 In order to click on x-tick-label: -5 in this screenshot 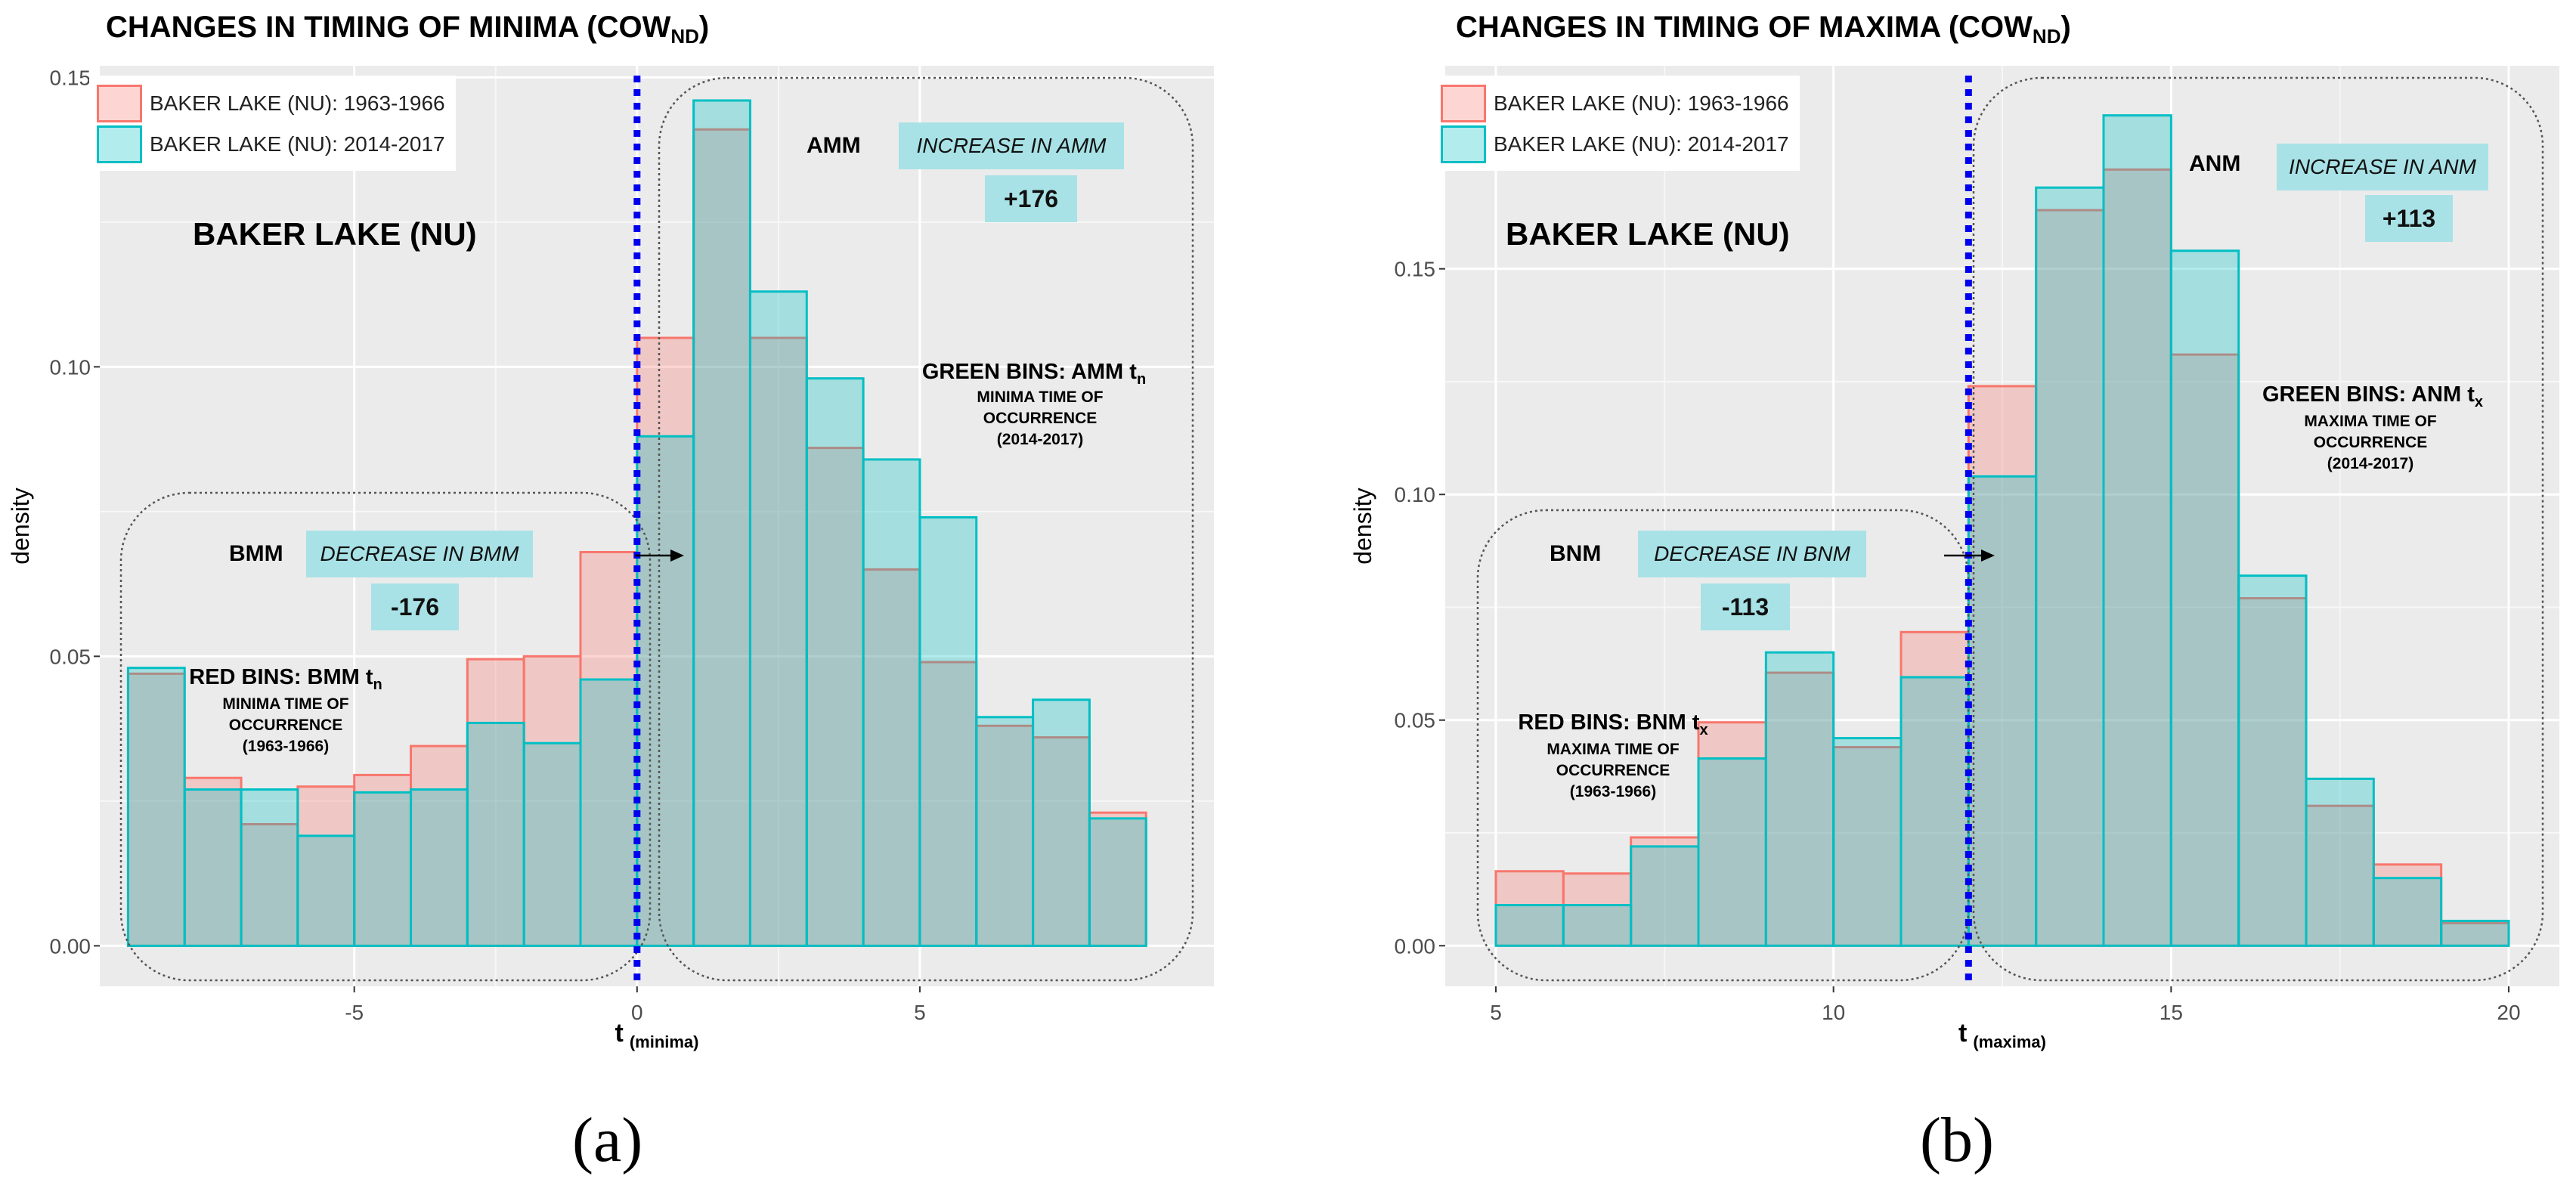, I will do `click(354, 1013)`.